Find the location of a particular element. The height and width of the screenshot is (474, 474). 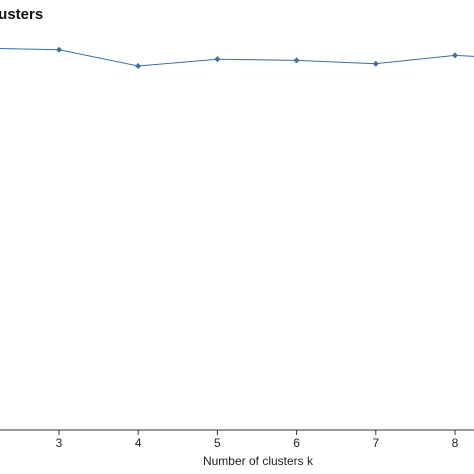

data-point-k7 is located at coordinates (375, 63).